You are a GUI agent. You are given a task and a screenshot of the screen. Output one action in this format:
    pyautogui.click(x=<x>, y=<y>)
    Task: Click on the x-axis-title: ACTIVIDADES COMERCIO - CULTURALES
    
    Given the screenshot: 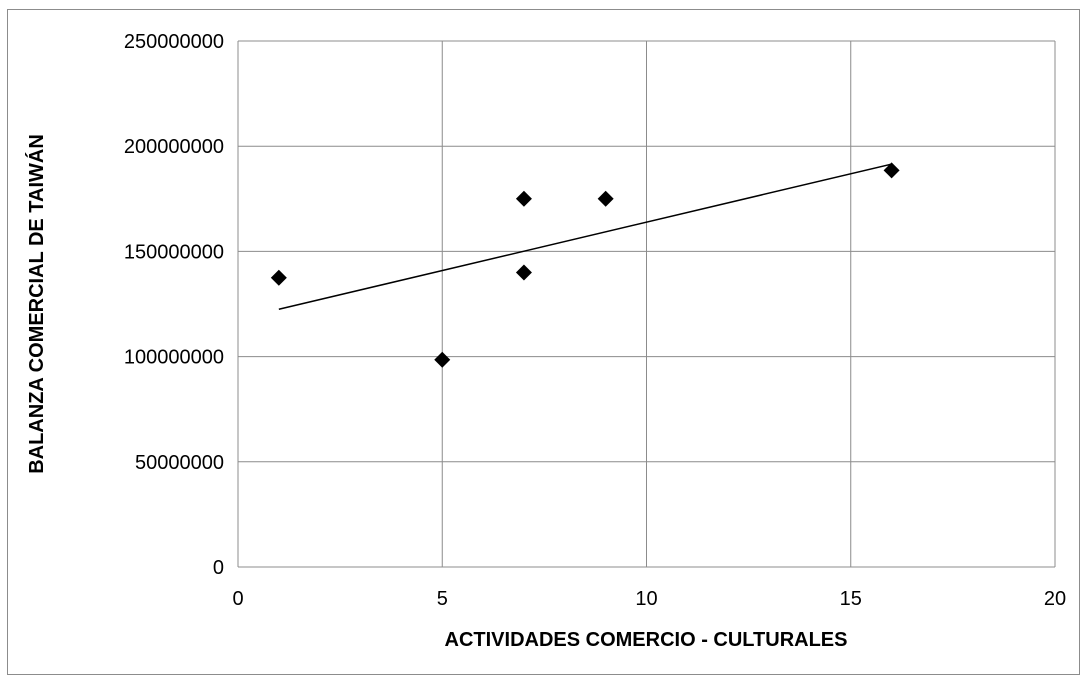 What is the action you would take?
    pyautogui.click(x=646, y=640)
    